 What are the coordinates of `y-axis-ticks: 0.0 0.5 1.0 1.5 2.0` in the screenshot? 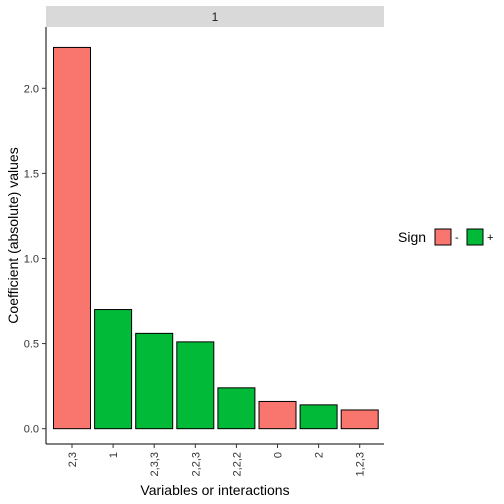 It's located at (35, 259).